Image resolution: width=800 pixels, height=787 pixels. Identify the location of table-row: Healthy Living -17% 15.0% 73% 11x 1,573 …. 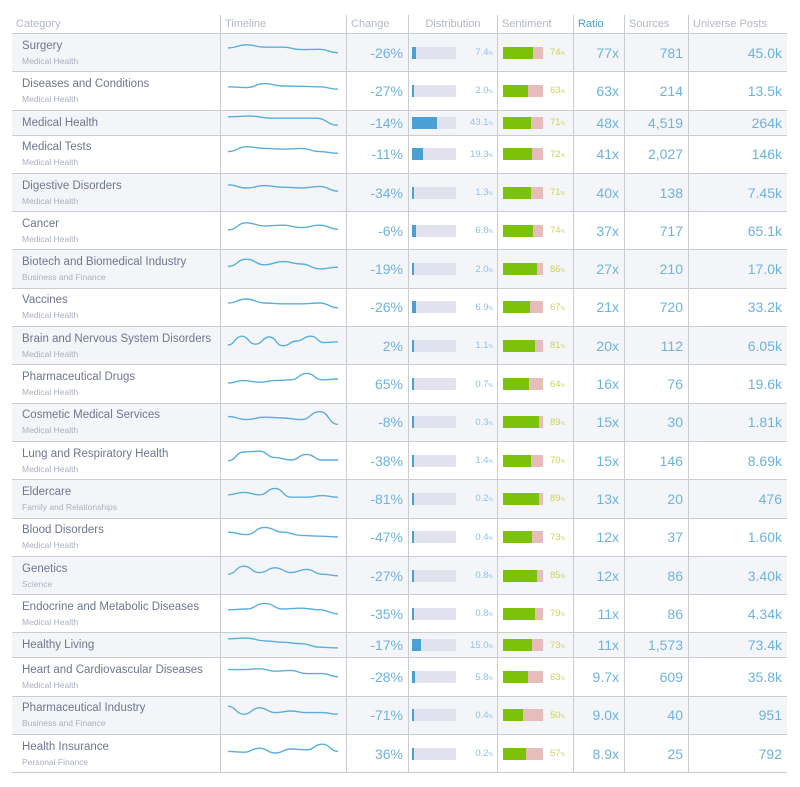
(399, 645).